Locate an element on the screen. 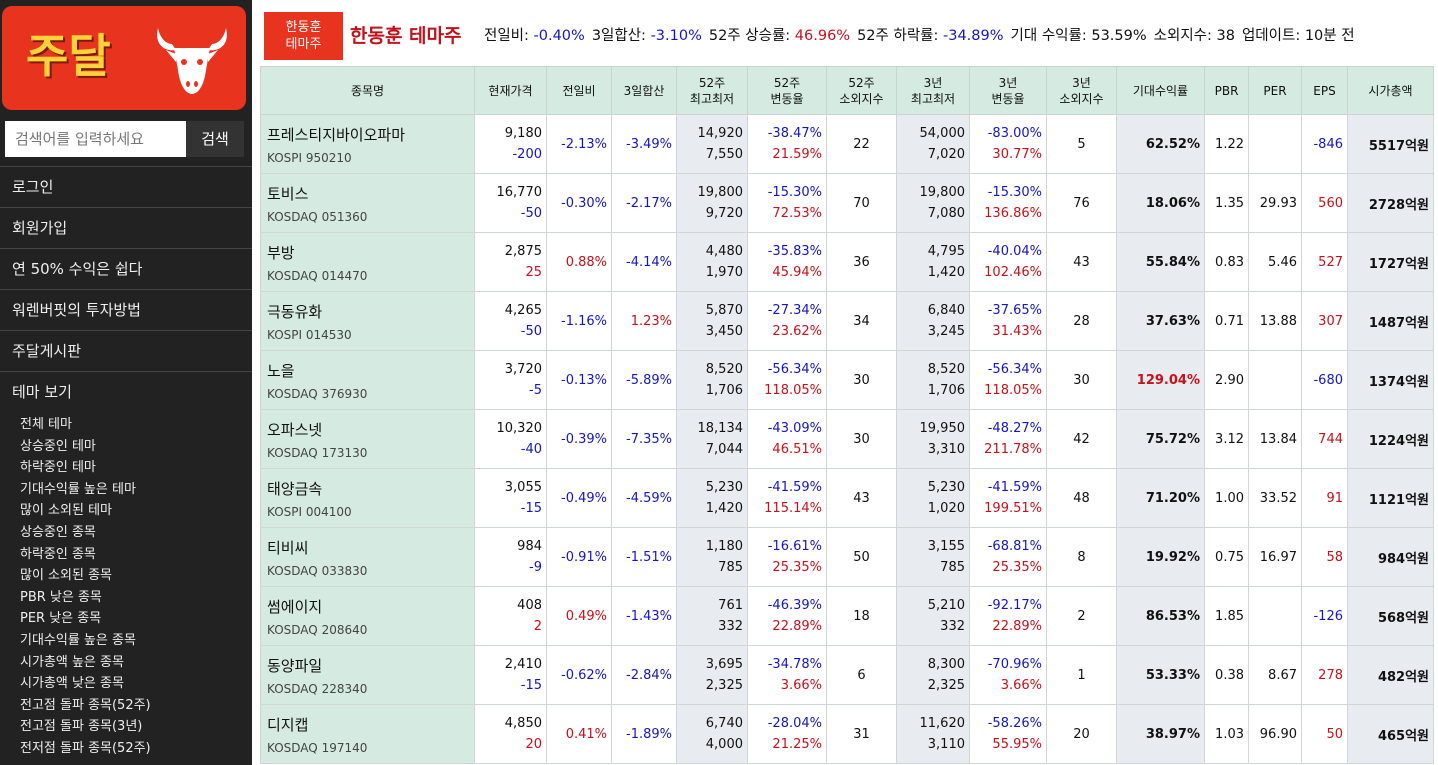 The image size is (1438, 765). column-header: 52주 소외지수 is located at coordinates (861, 90).